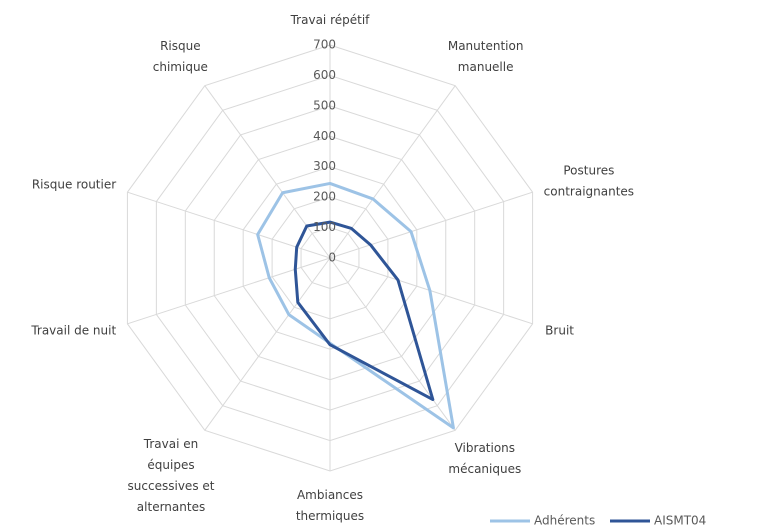  Describe the element at coordinates (324, 105) in the screenshot. I see `tick-label: 500` at that location.